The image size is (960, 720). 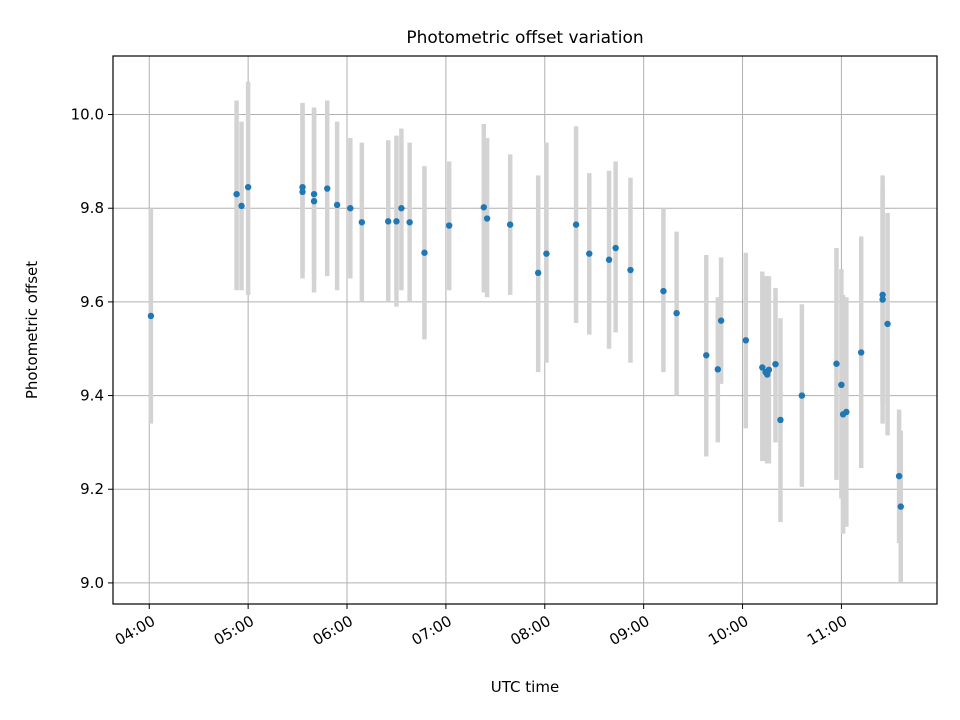 What do you see at coordinates (530, 630) in the screenshot?
I see `x-tick-label: 08:00` at bounding box center [530, 630].